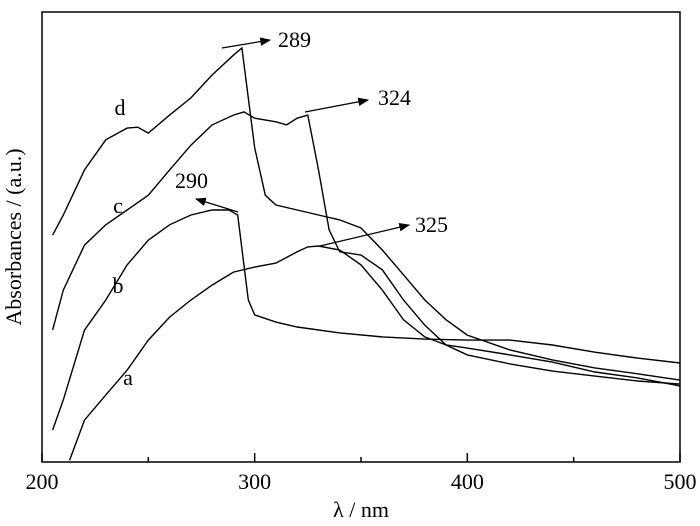  Describe the element at coordinates (191, 180) in the screenshot. I see `annotation: 290` at that location.